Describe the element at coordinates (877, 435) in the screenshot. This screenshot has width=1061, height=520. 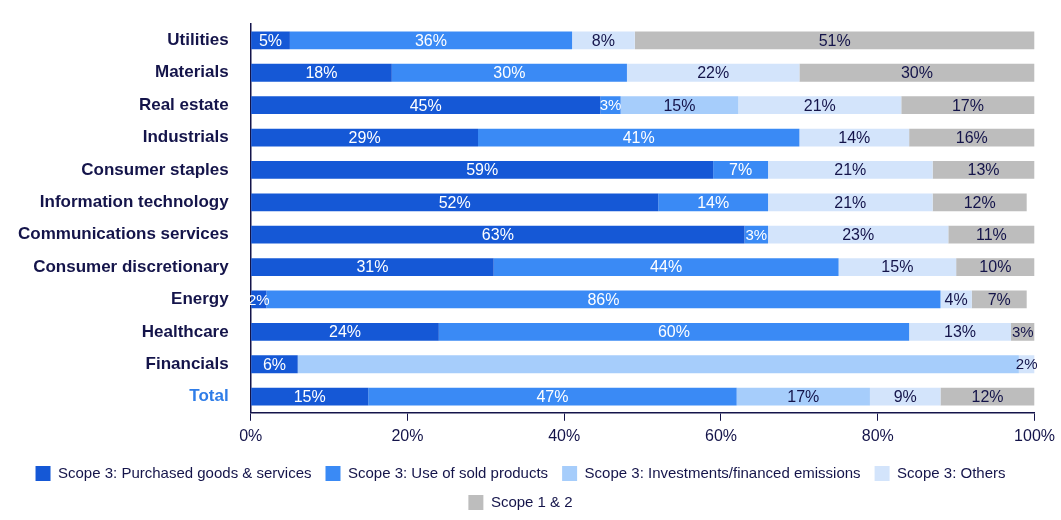
I see `x-tick-label: 80%` at that location.